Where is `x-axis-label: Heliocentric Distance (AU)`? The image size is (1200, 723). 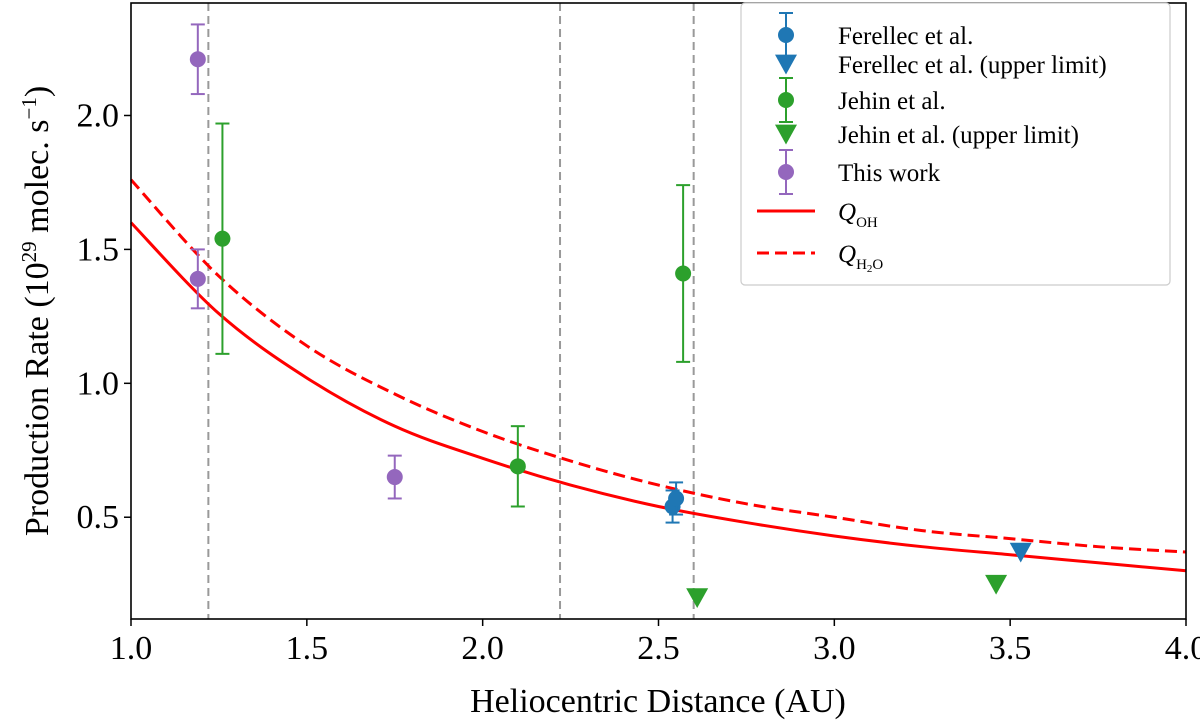
x-axis-label: Heliocentric Distance (AU) is located at coordinates (658, 701).